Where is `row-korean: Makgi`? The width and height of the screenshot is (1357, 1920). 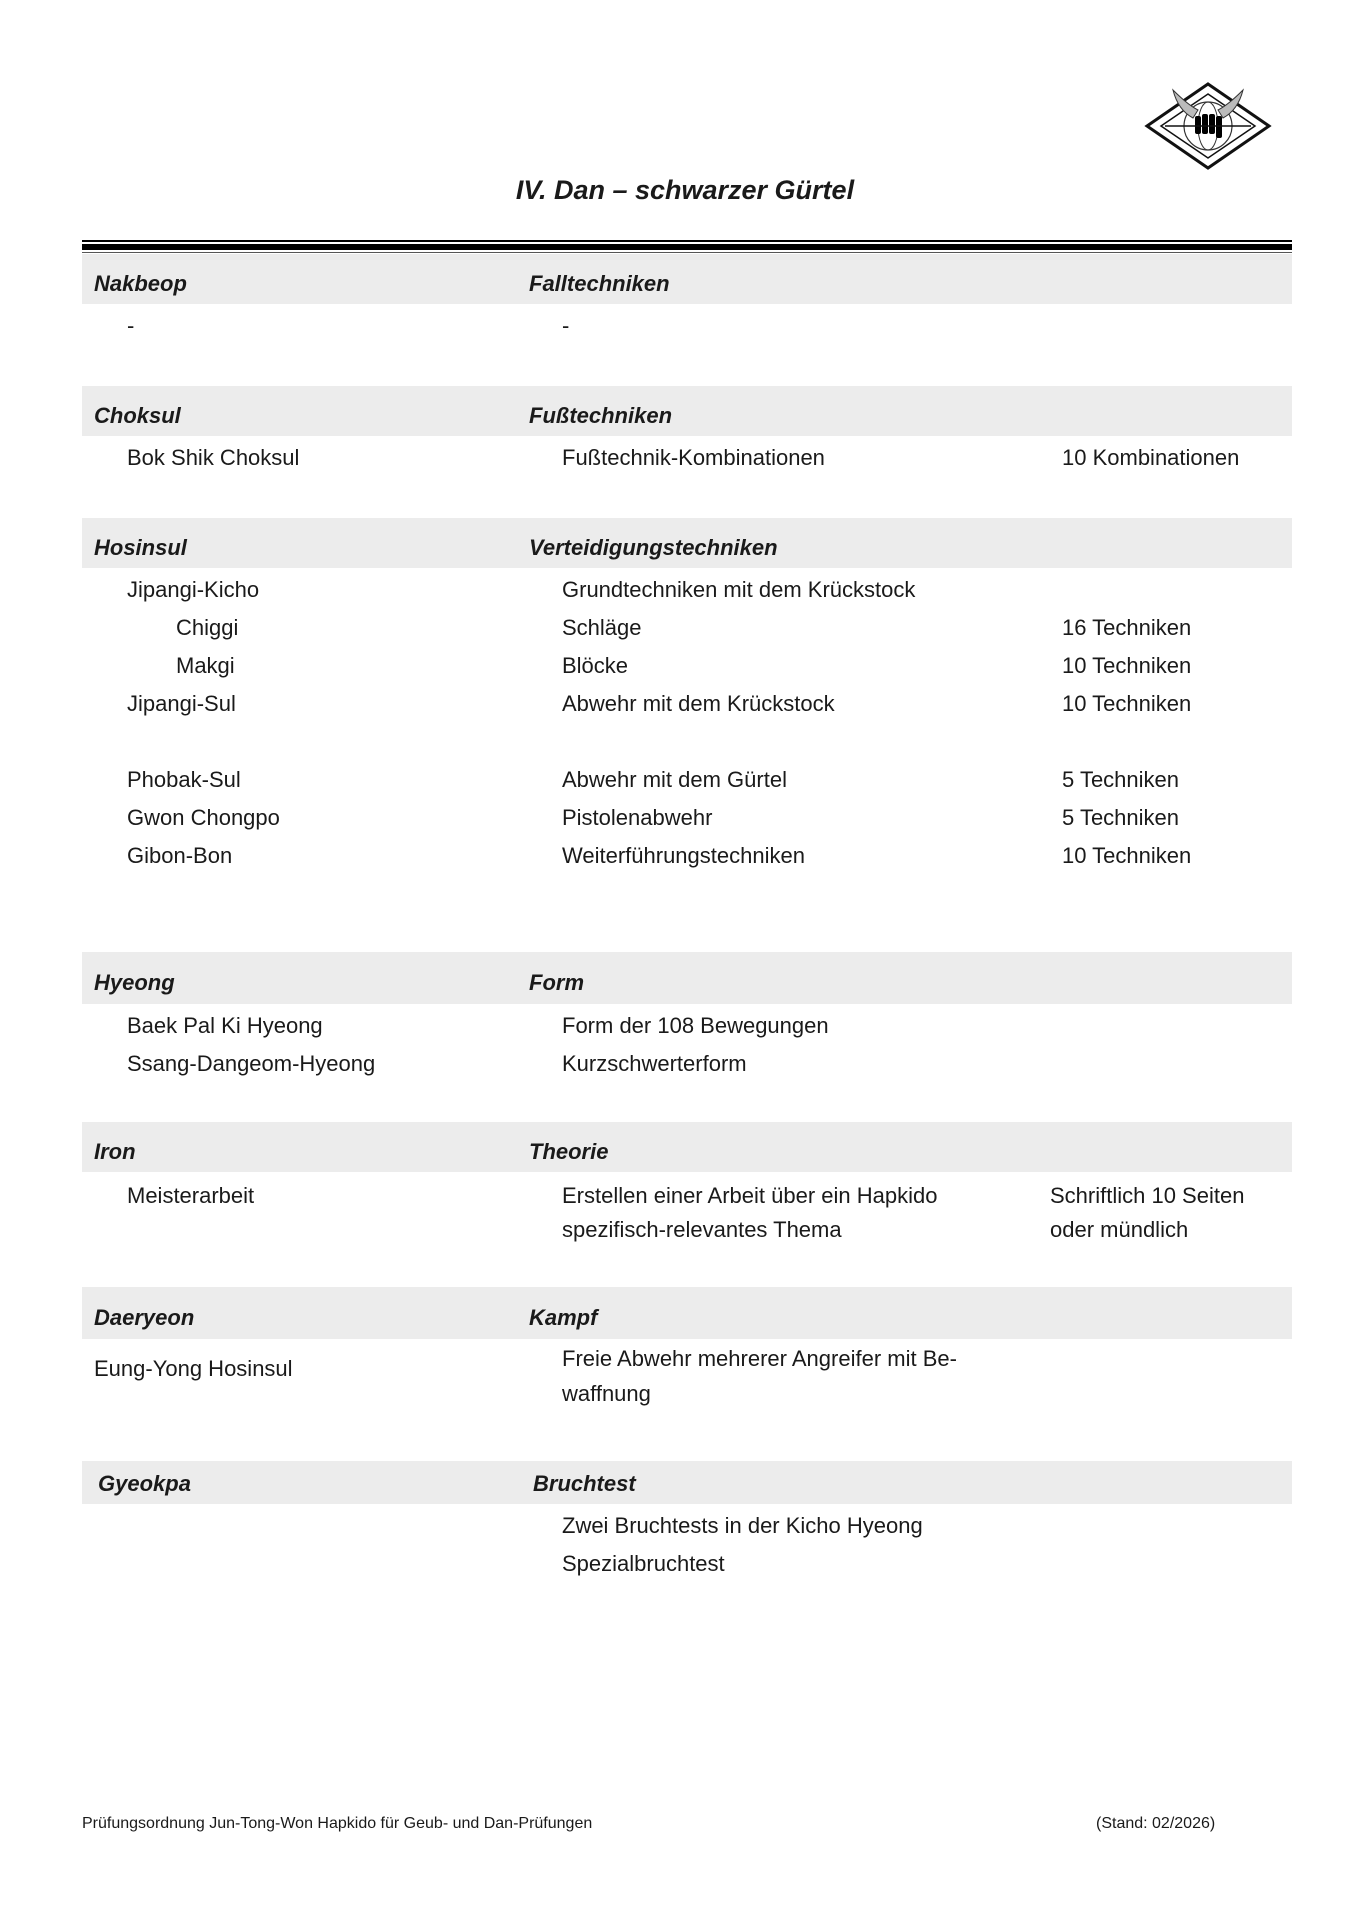 row-korean: Makgi is located at coordinates (205, 665).